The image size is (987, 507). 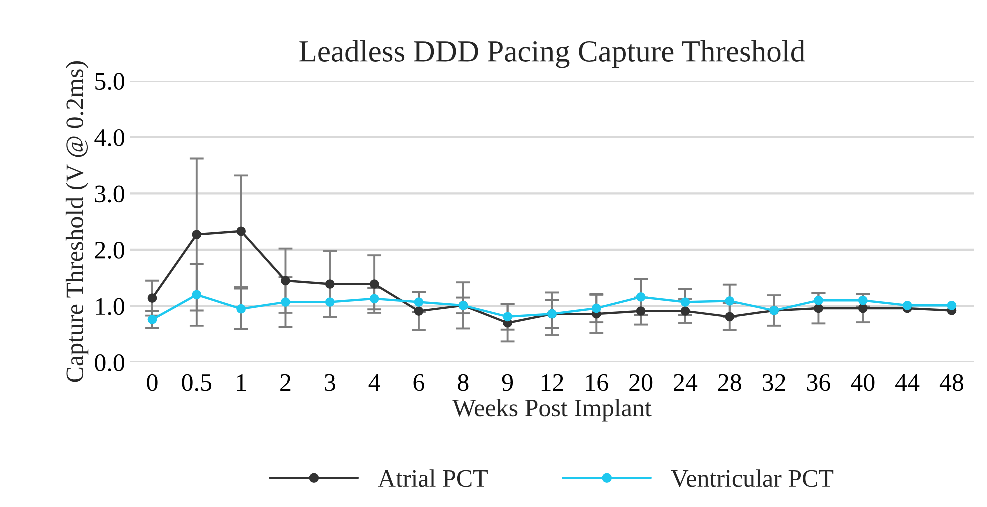 What do you see at coordinates (686, 382) in the screenshot?
I see `x-tick-label: 24` at bounding box center [686, 382].